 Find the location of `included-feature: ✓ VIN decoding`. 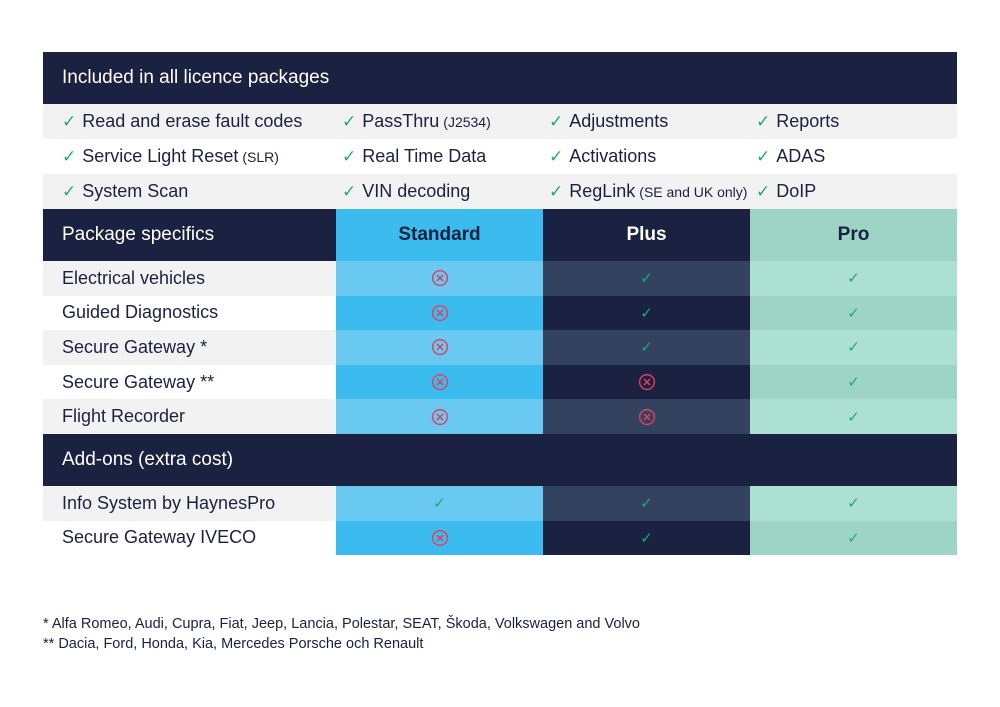

included-feature: ✓ VIN decoding is located at coordinates (439, 191).